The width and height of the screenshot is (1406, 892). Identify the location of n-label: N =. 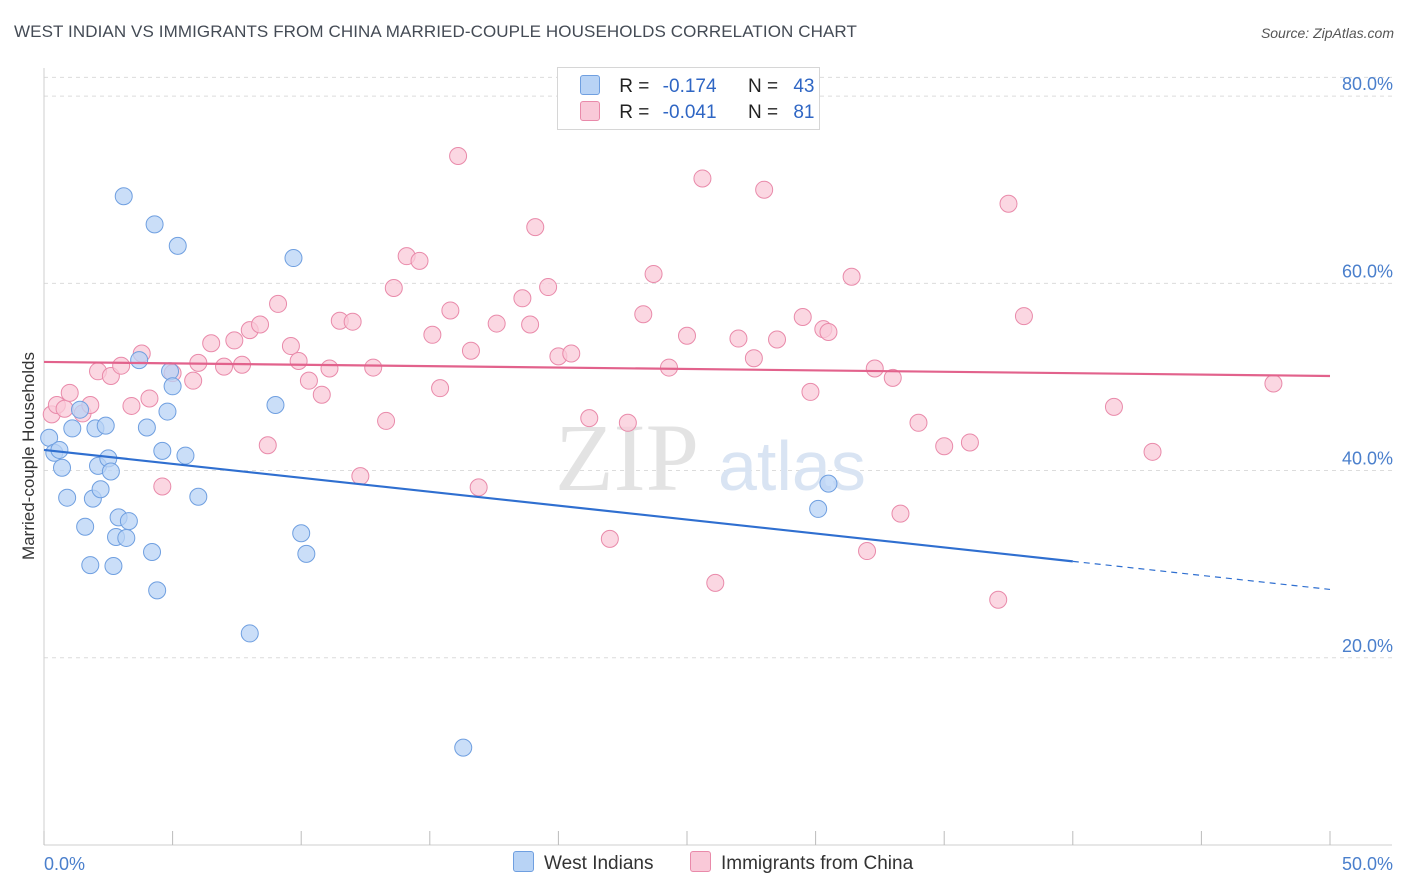
(763, 112).